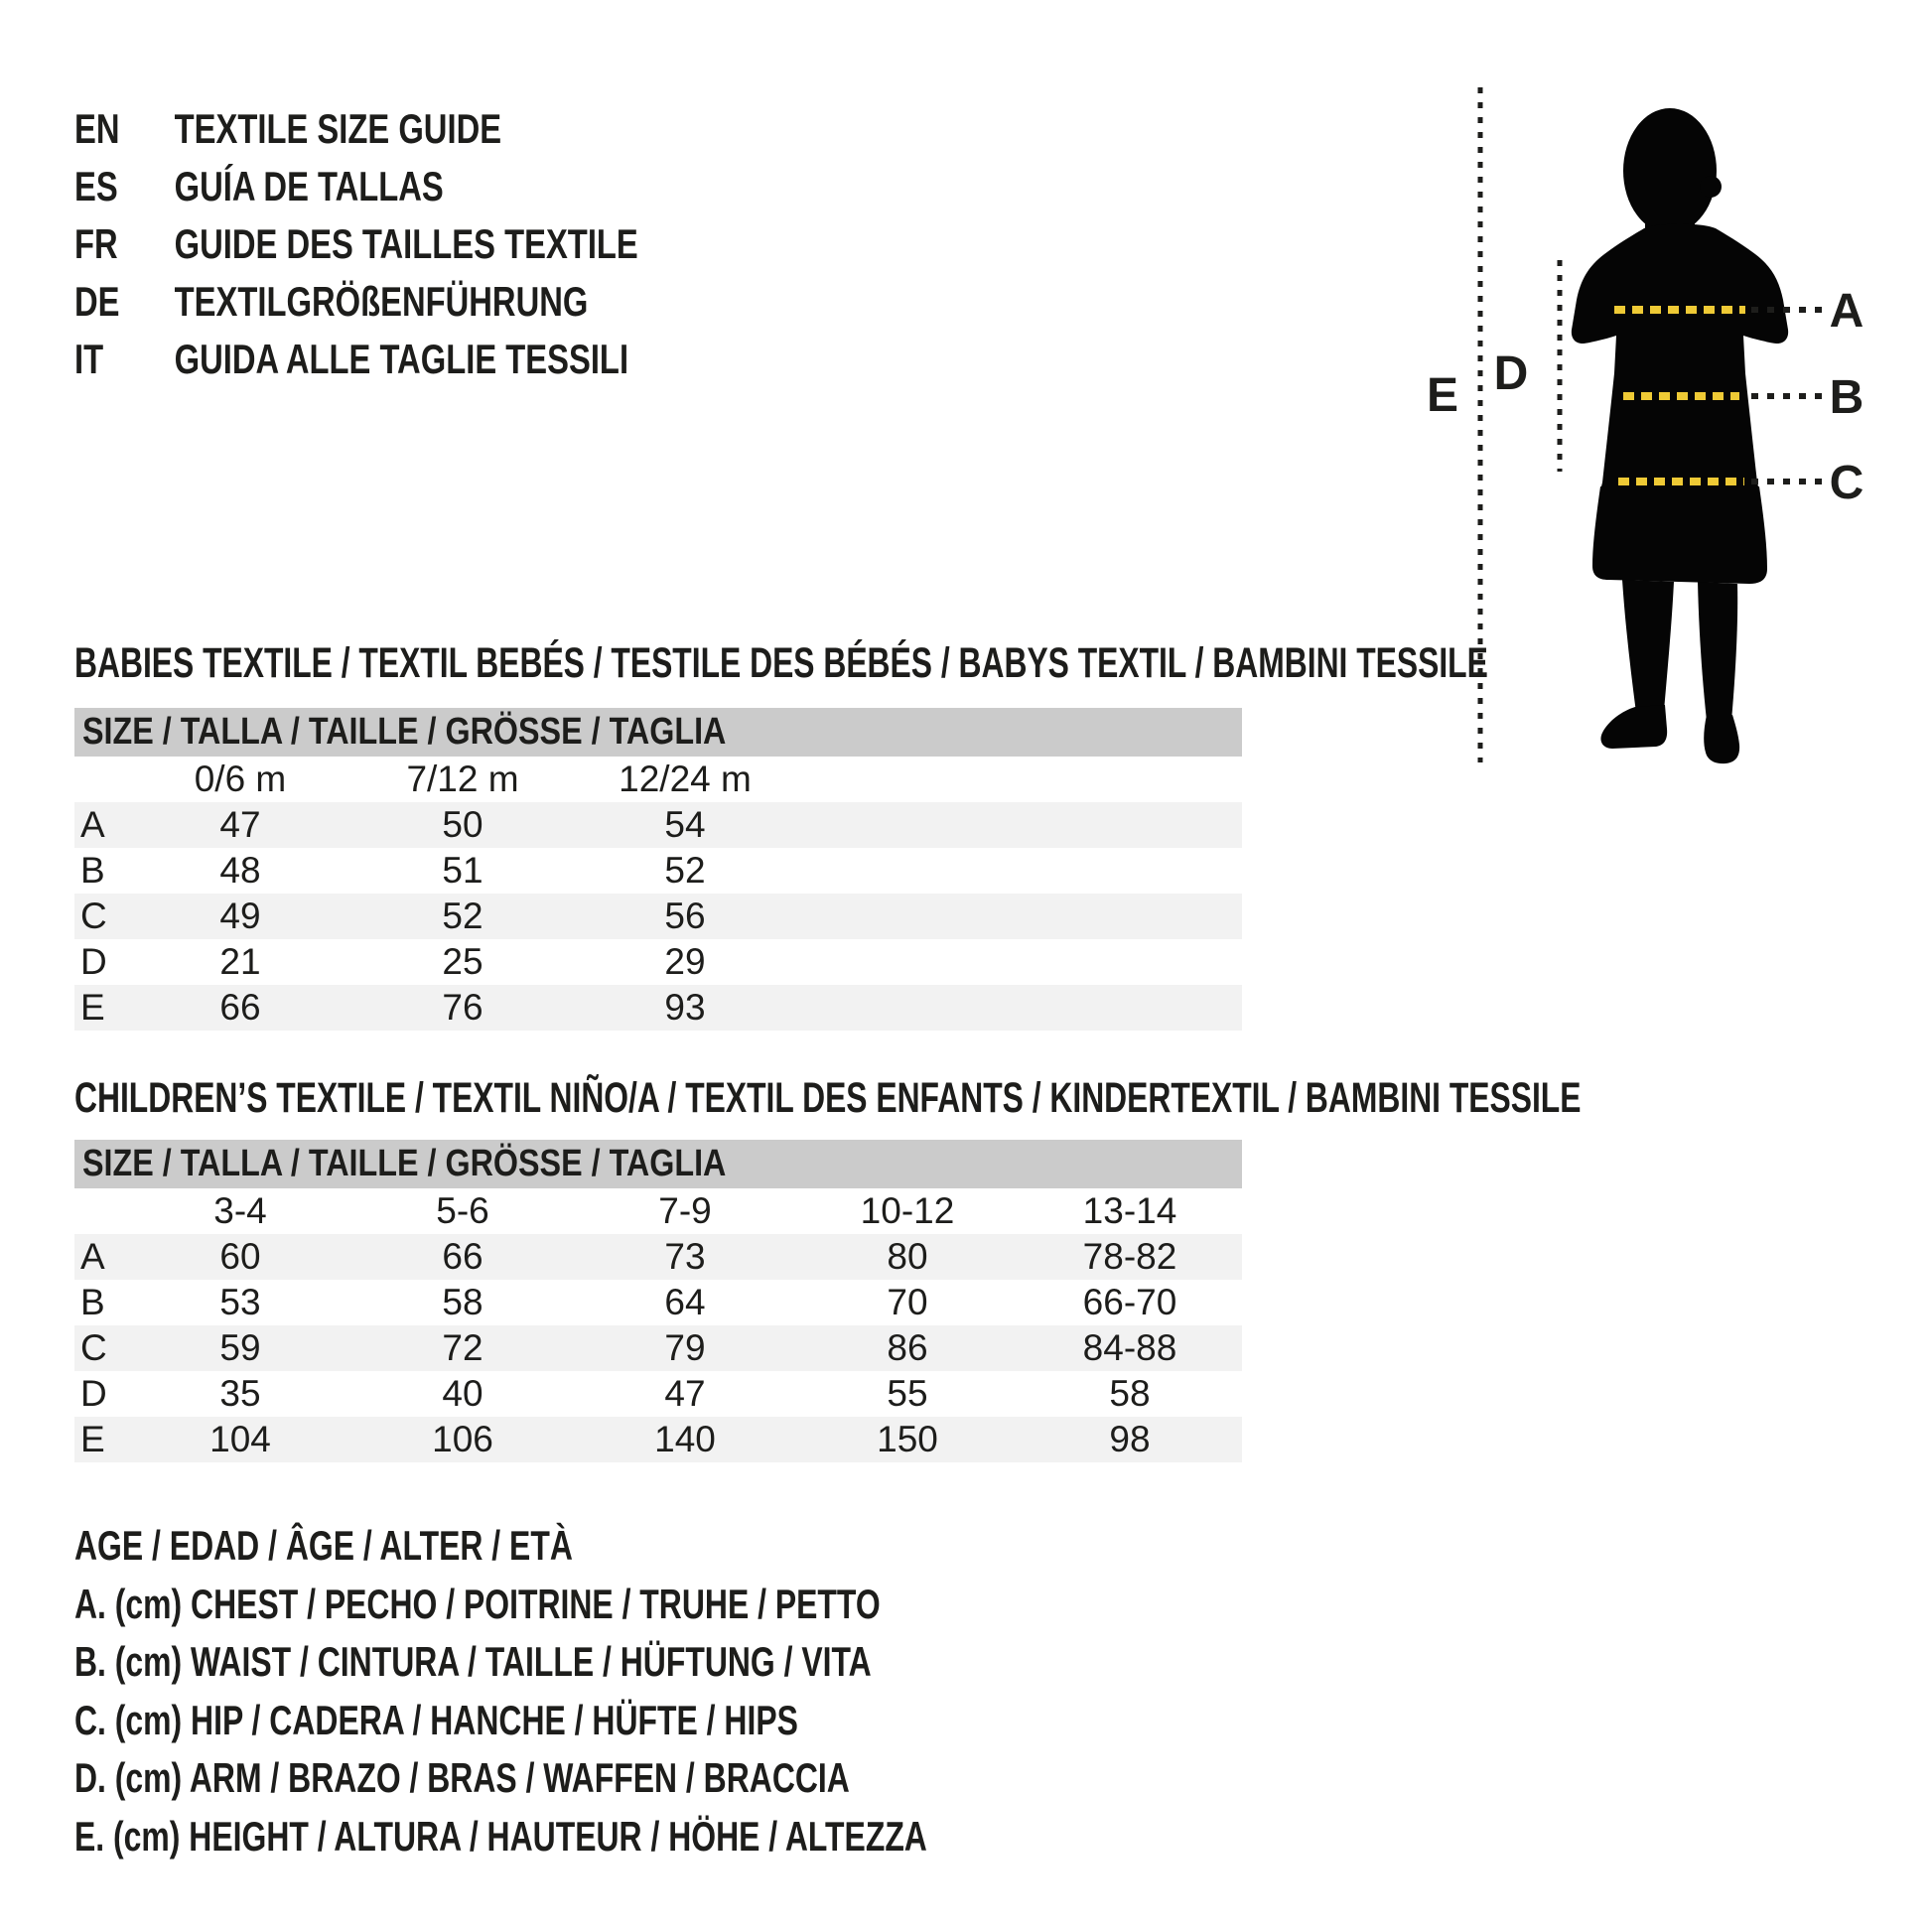 The height and width of the screenshot is (1932, 1932). I want to click on column-header: 0/6 m, so click(240, 779).